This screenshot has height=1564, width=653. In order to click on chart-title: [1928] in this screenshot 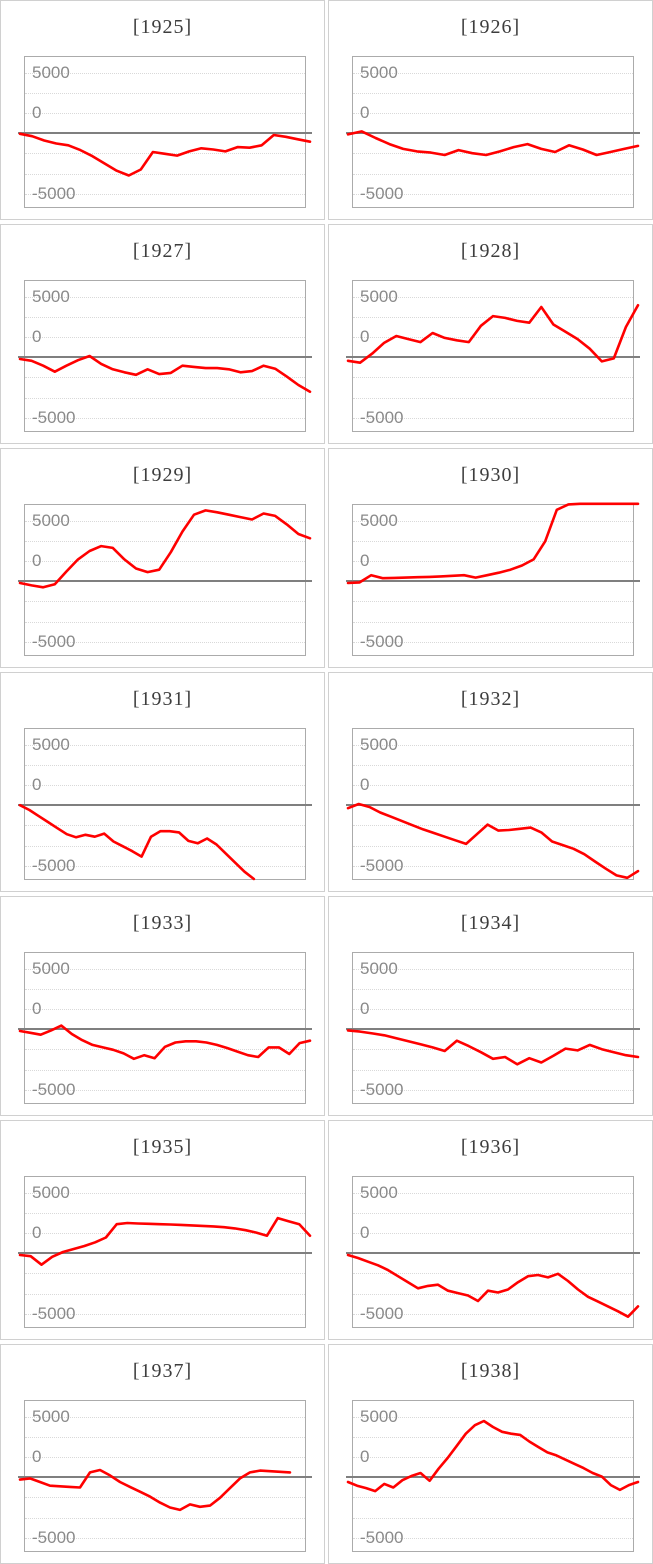, I will do `click(490, 251)`.